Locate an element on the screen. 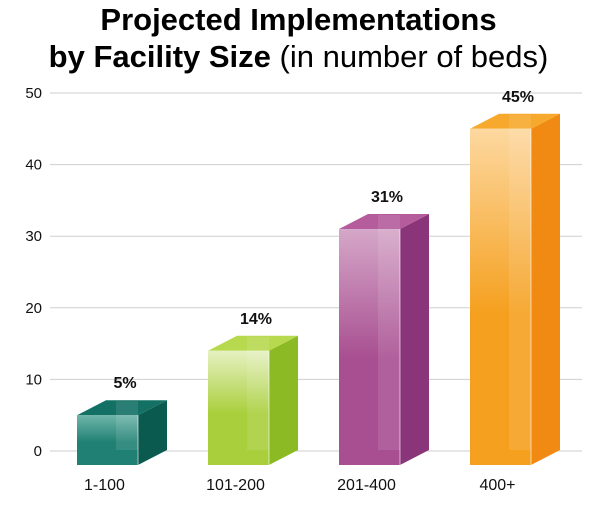 The width and height of the screenshot is (597, 506). x-category-label-400+: 400+ is located at coordinates (497, 485).